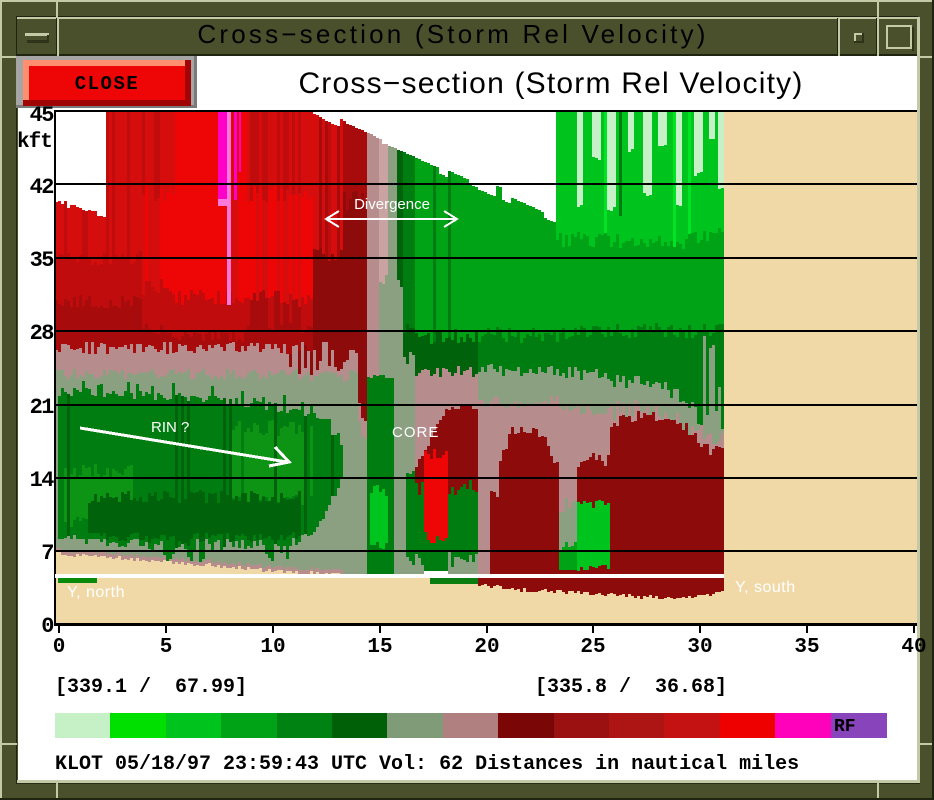 Image resolution: width=934 pixels, height=800 pixels. I want to click on svg-text: 21, so click(42, 407).